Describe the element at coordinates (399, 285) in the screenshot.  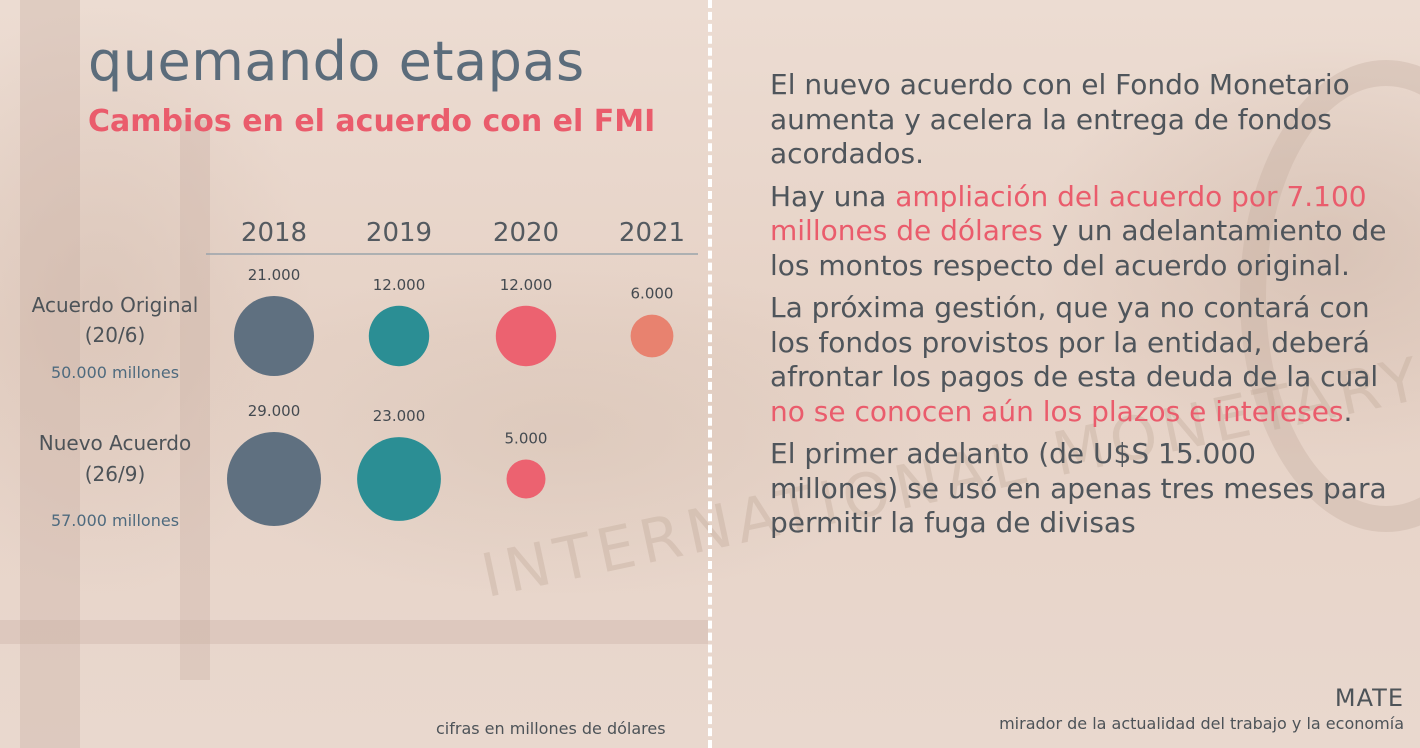
I see `value-label-original-2019: 12.000` at that location.